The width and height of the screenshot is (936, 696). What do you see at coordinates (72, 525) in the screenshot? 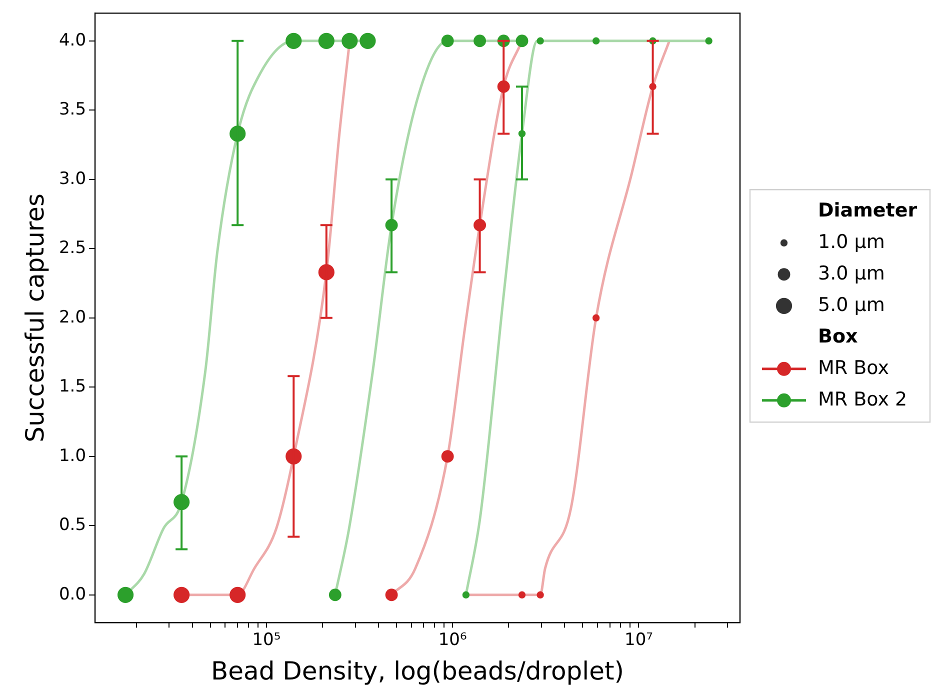
I see `y-tick-label: 0.5` at bounding box center [72, 525].